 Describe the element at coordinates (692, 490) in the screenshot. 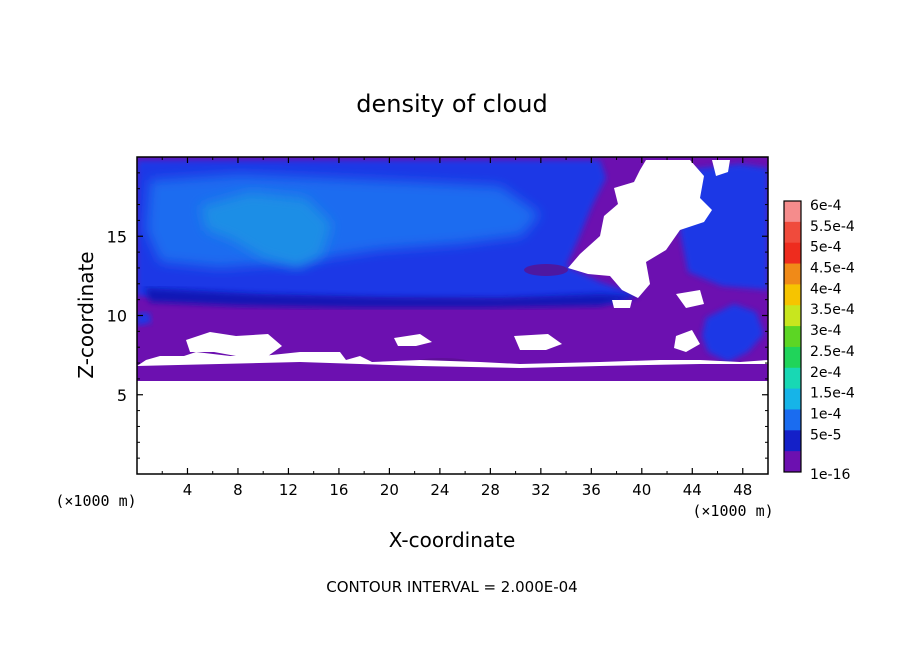

I see `x-tick-label: 44` at that location.